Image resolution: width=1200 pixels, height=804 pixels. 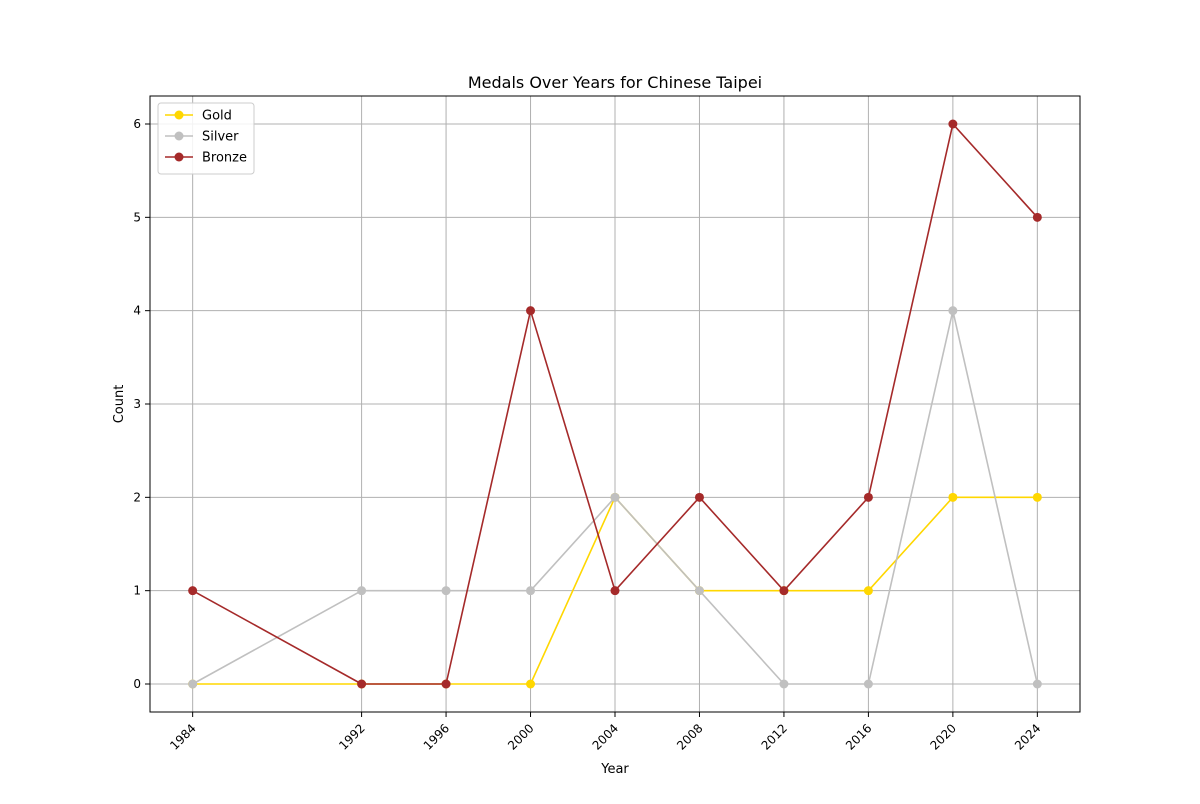 What do you see at coordinates (137, 591) in the screenshot?
I see `y-tick-label: 1` at bounding box center [137, 591].